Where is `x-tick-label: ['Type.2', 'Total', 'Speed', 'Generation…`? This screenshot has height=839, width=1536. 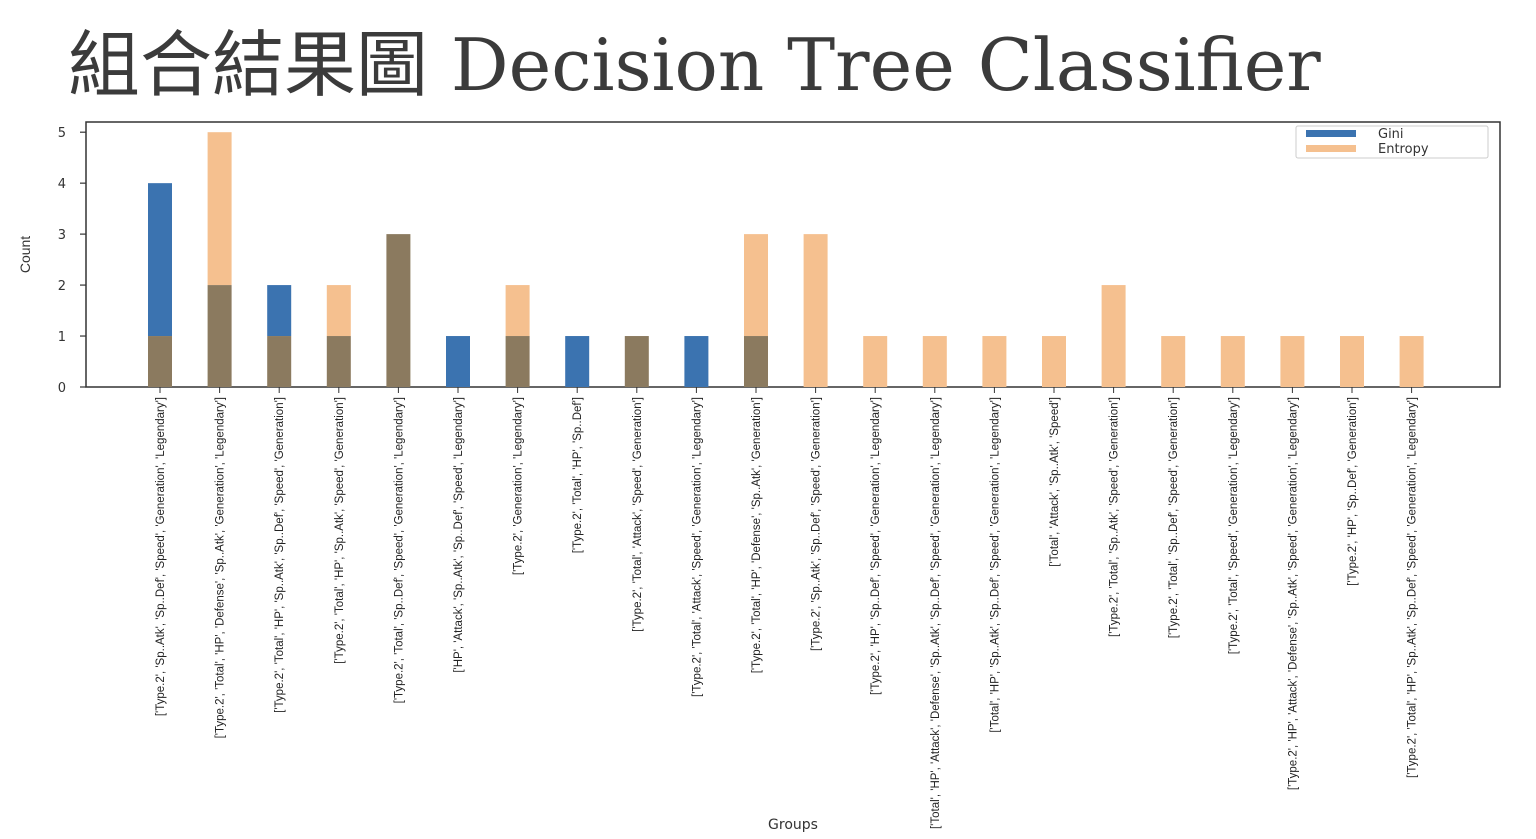 x-tick-label: ['Type.2', 'Total', 'Speed', 'Generation… is located at coordinates (1234, 525).